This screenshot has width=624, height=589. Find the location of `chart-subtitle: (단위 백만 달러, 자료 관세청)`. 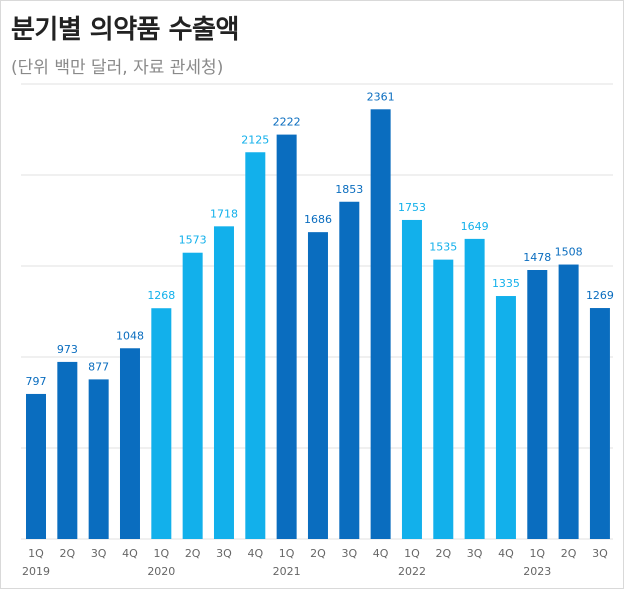

chart-subtitle: (단위 백만 달러, 자료 관세청) is located at coordinates (117, 68).